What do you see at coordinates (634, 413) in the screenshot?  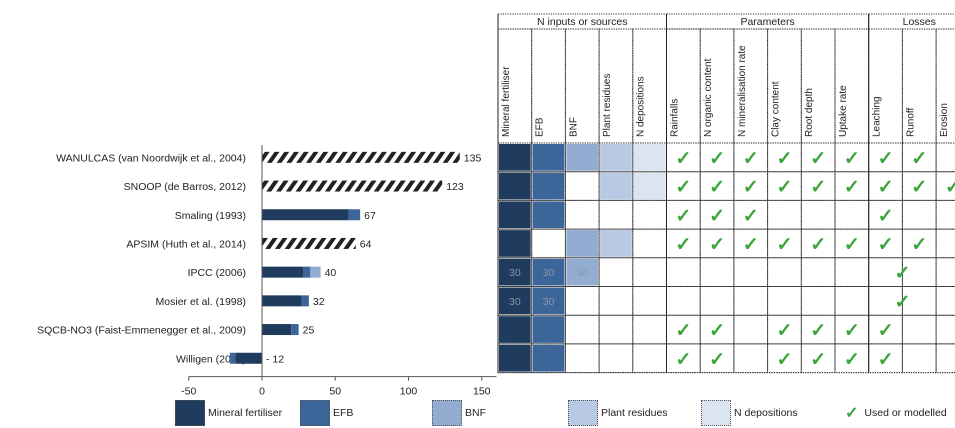 I see `legend-label-residues: Plant residues` at bounding box center [634, 413].